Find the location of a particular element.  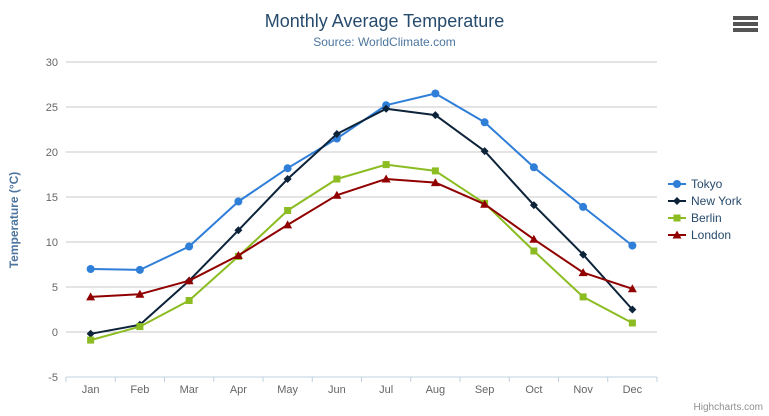

x-tick-label: Oct is located at coordinates (533, 390).